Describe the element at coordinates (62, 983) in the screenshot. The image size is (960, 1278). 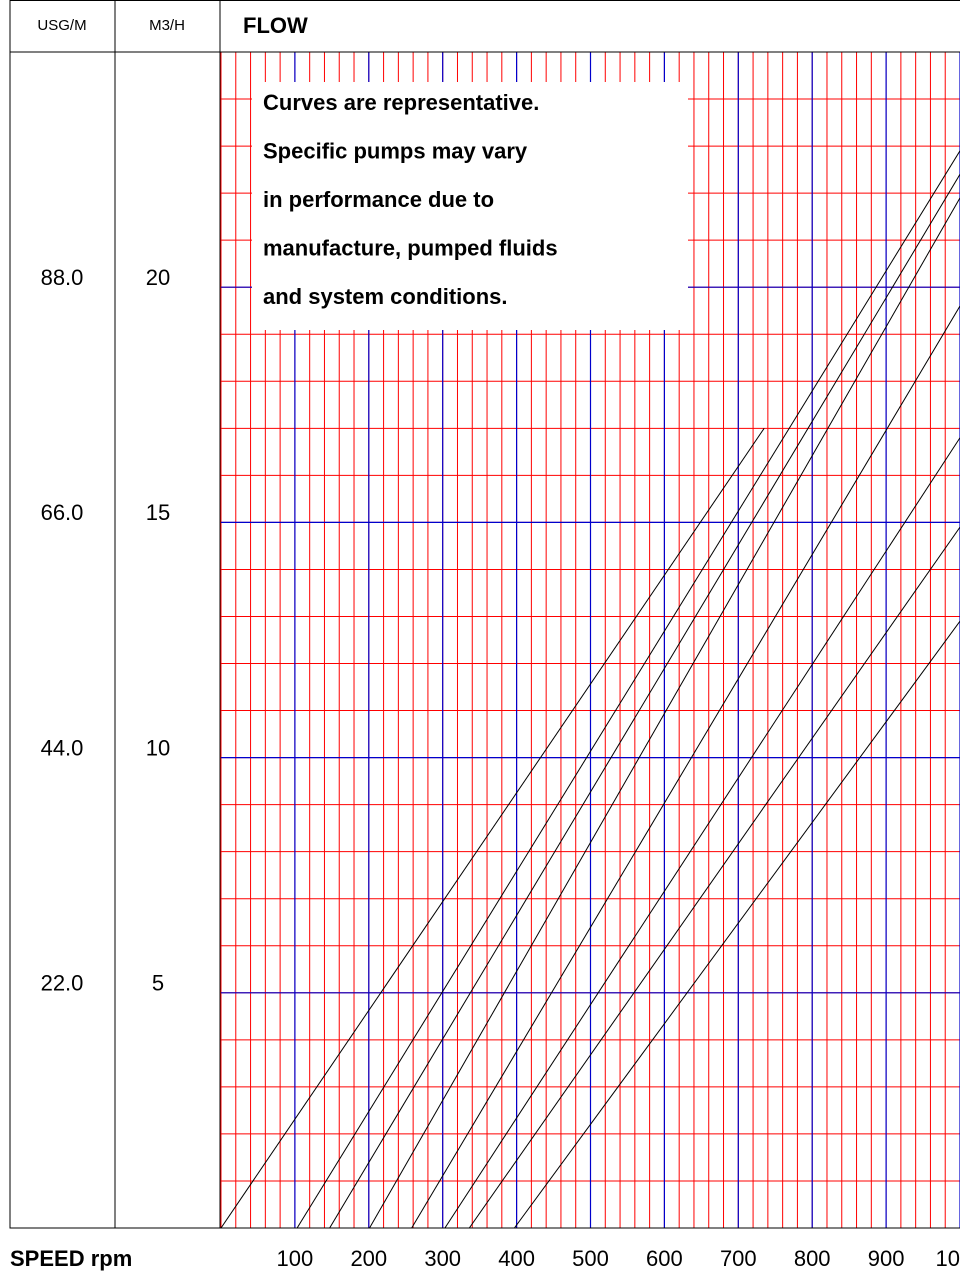
I see `y2-tick-label: 22.0` at that location.